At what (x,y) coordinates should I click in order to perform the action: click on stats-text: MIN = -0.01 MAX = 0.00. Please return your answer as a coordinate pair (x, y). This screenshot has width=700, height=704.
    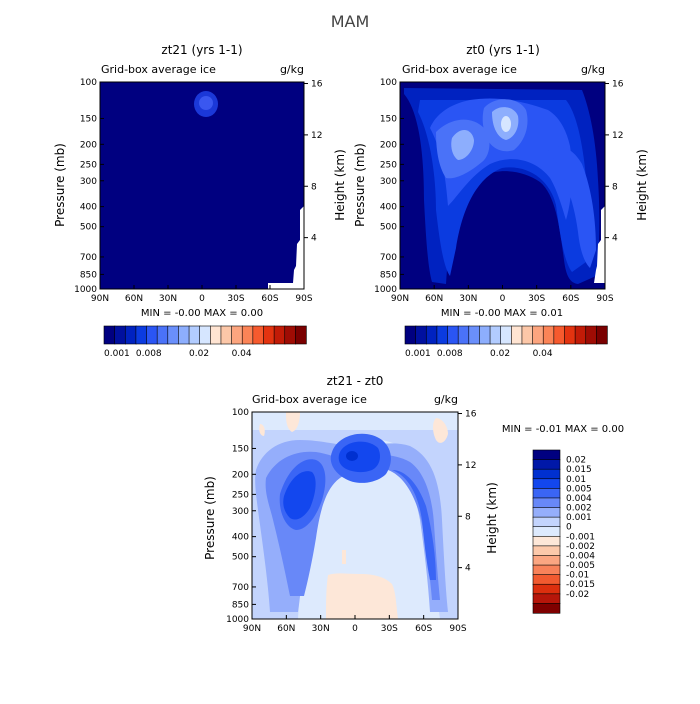
    Looking at the image, I should click on (563, 429).